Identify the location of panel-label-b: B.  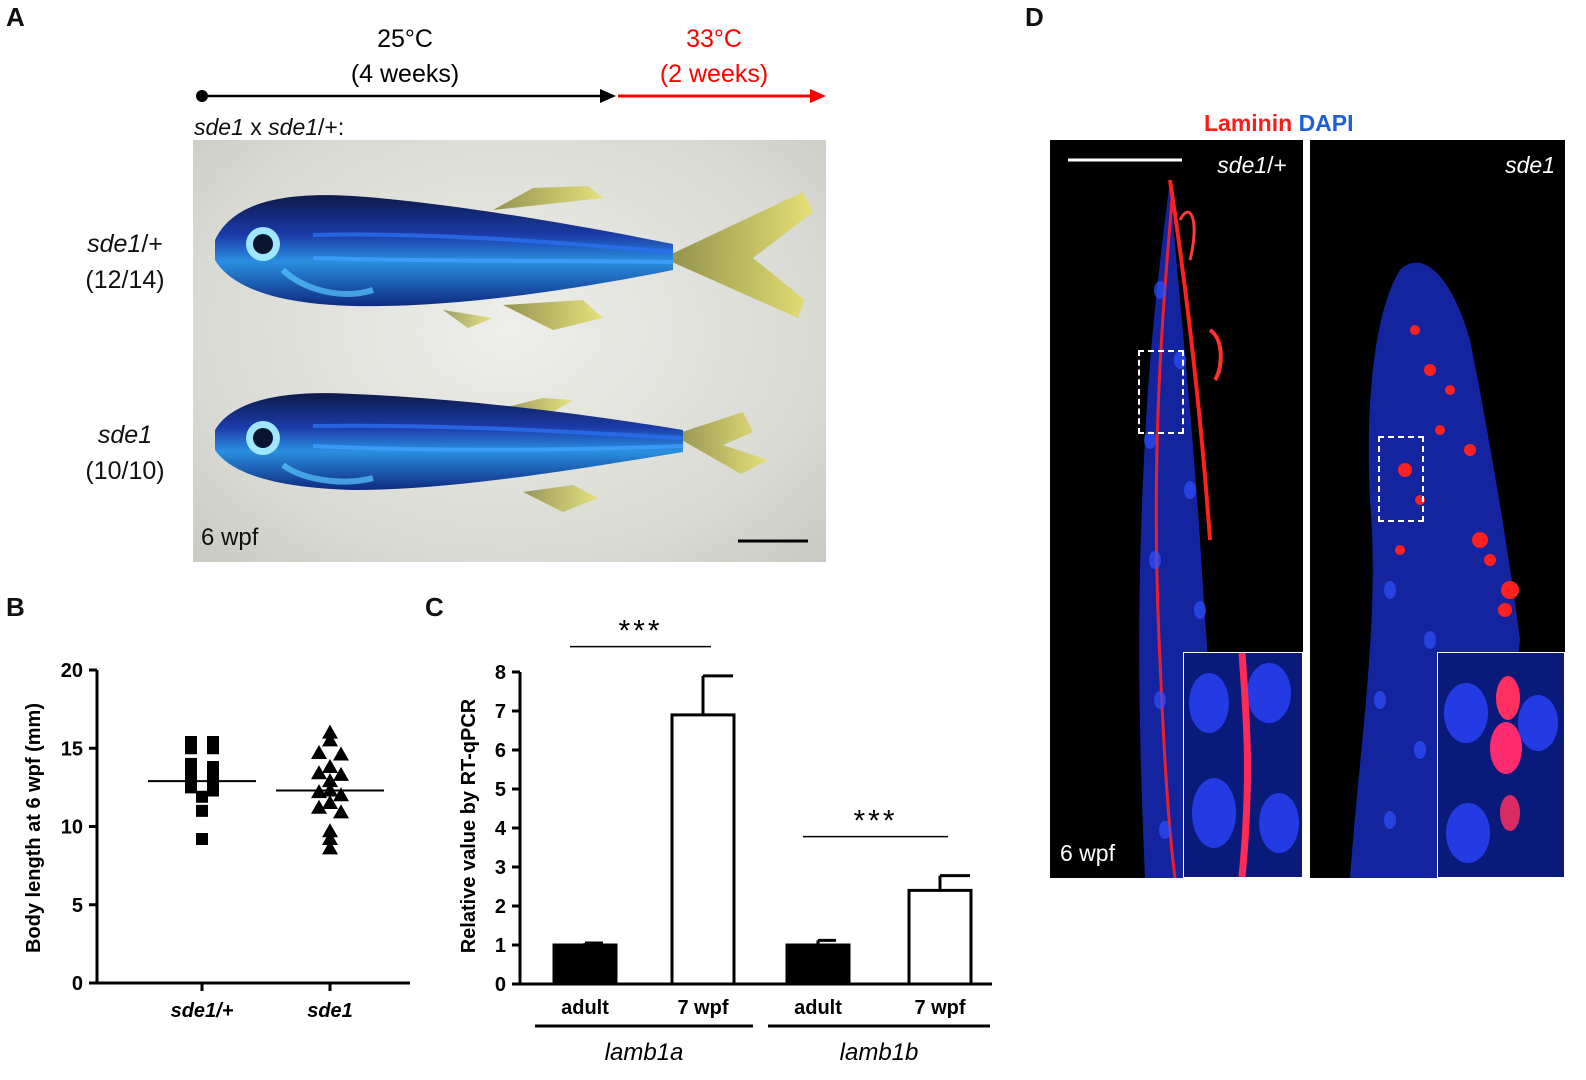
(15, 607).